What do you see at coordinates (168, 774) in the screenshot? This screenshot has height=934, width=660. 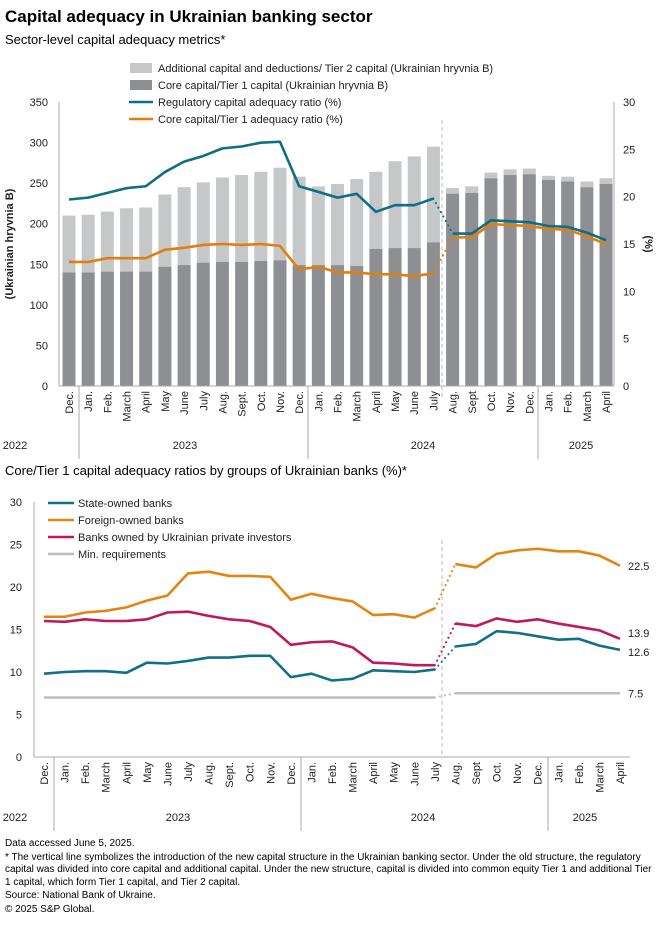 I see `chart2-month-label: June` at bounding box center [168, 774].